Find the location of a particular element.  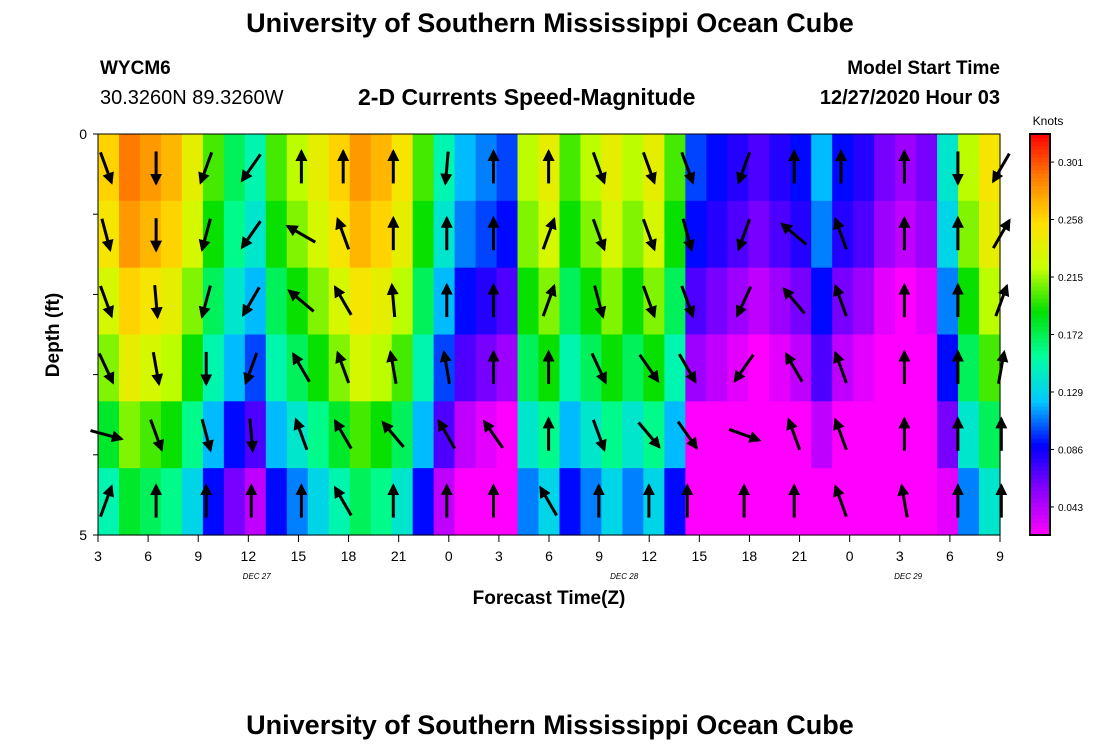

y-tick-label: 5 is located at coordinates (83, 535).